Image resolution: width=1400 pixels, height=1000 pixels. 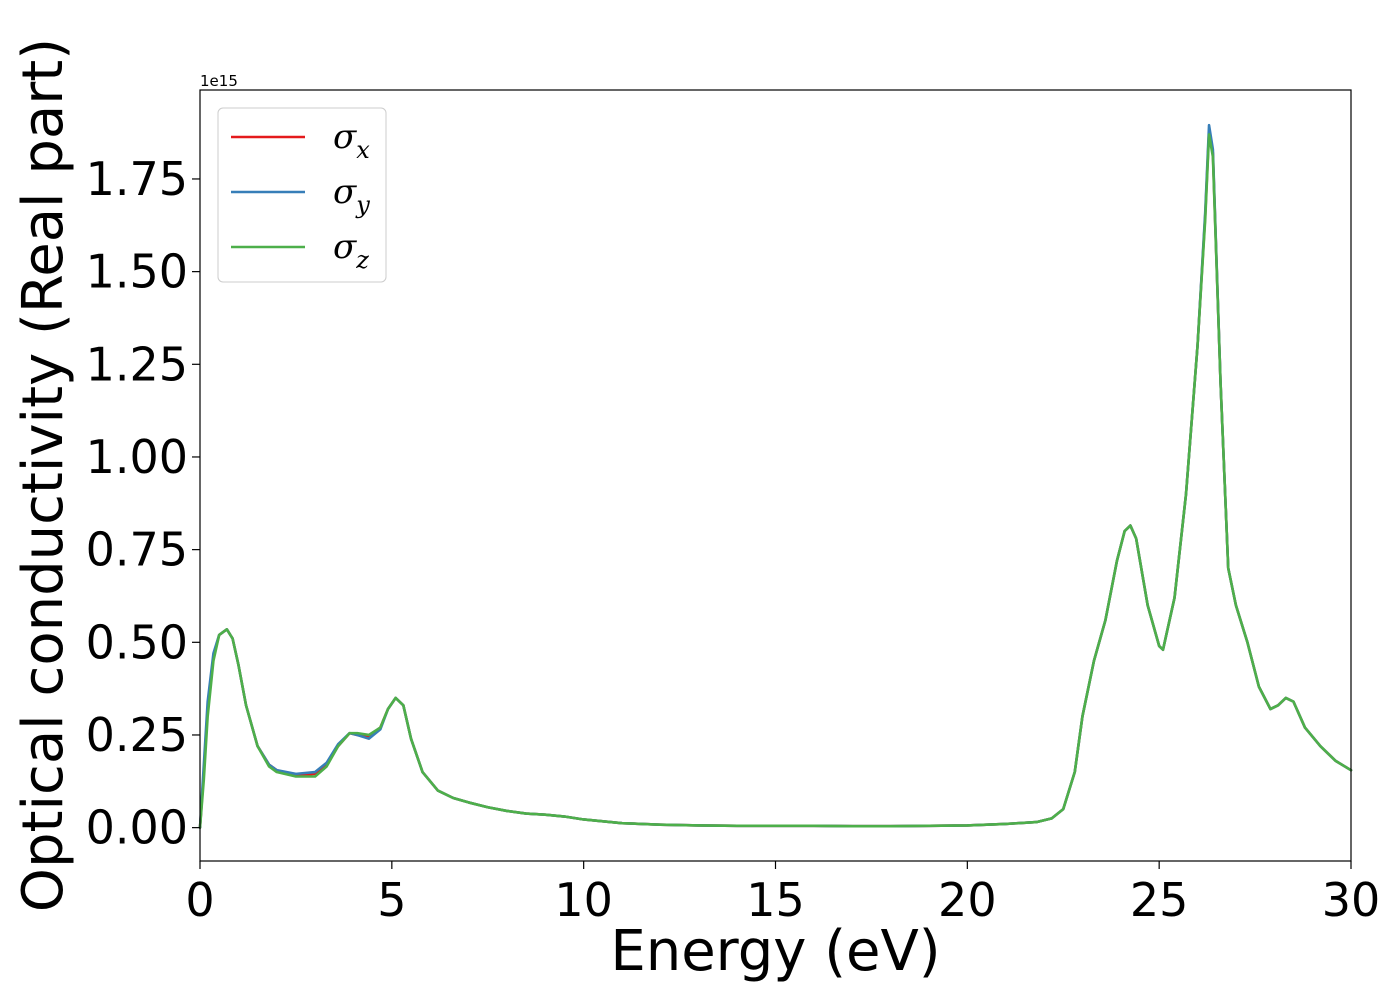 I want to click on y-axis-label: Optical conductivity (Real part), so click(x=43, y=475).